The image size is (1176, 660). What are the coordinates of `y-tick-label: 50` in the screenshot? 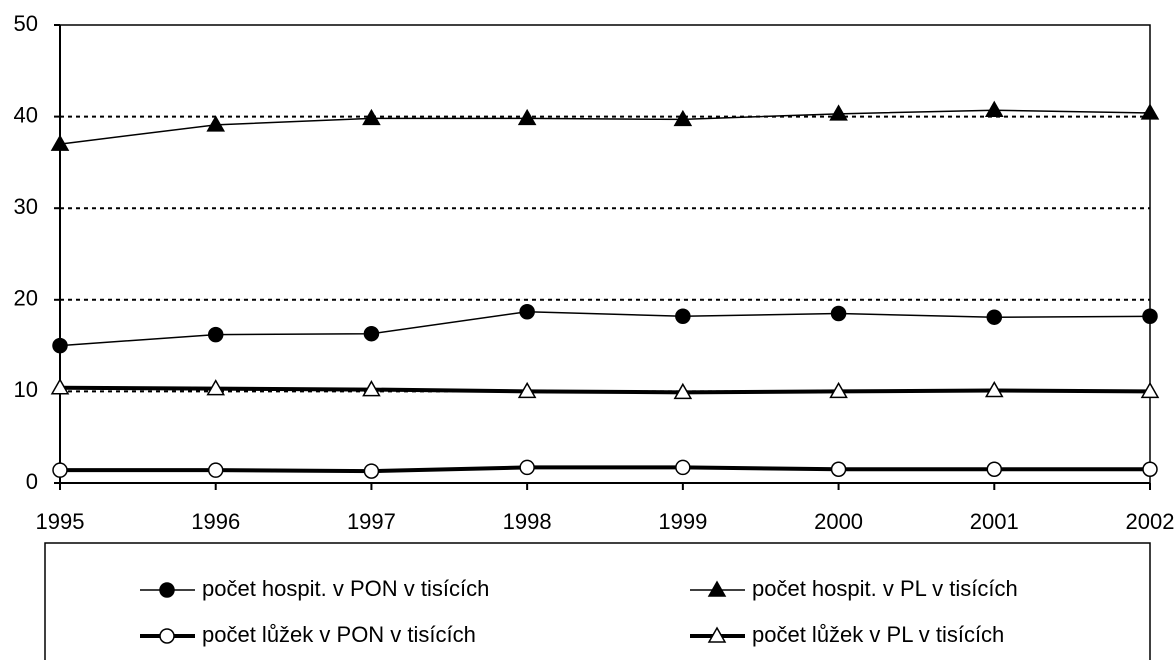 It's located at (26, 23).